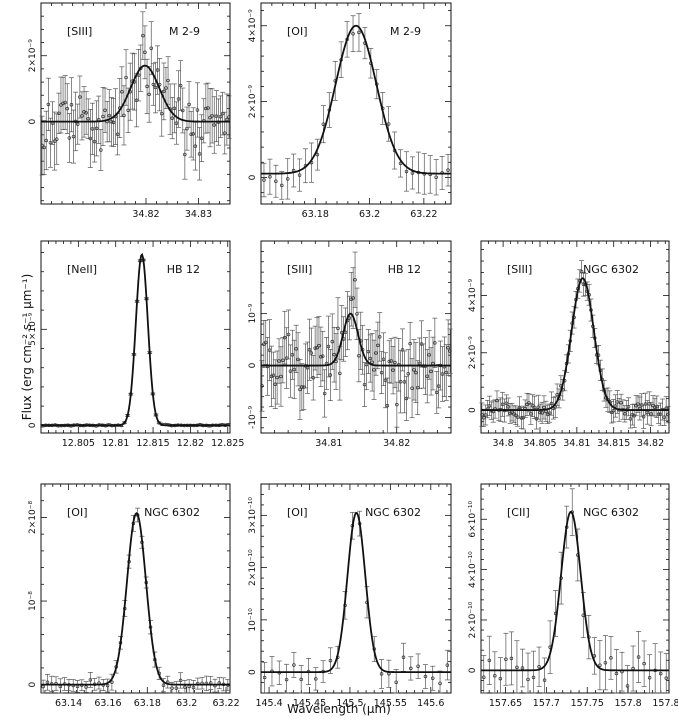 This screenshot has height=720, width=678. Describe the element at coordinates (369, 214) in the screenshot. I see `x-tick-label: 63.2` at that location.